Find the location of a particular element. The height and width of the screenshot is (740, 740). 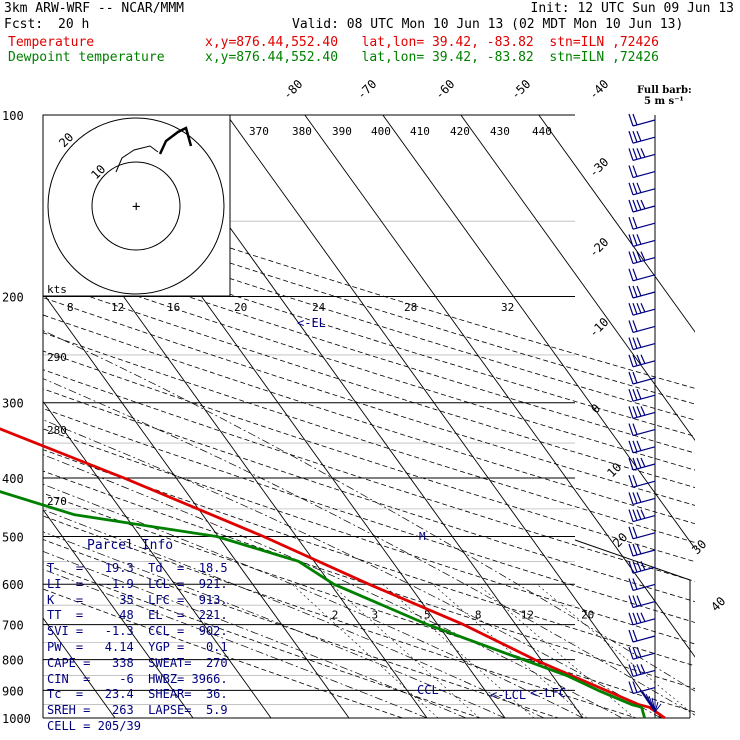

hodograph-speed-label: 28 is located at coordinates (410, 307).